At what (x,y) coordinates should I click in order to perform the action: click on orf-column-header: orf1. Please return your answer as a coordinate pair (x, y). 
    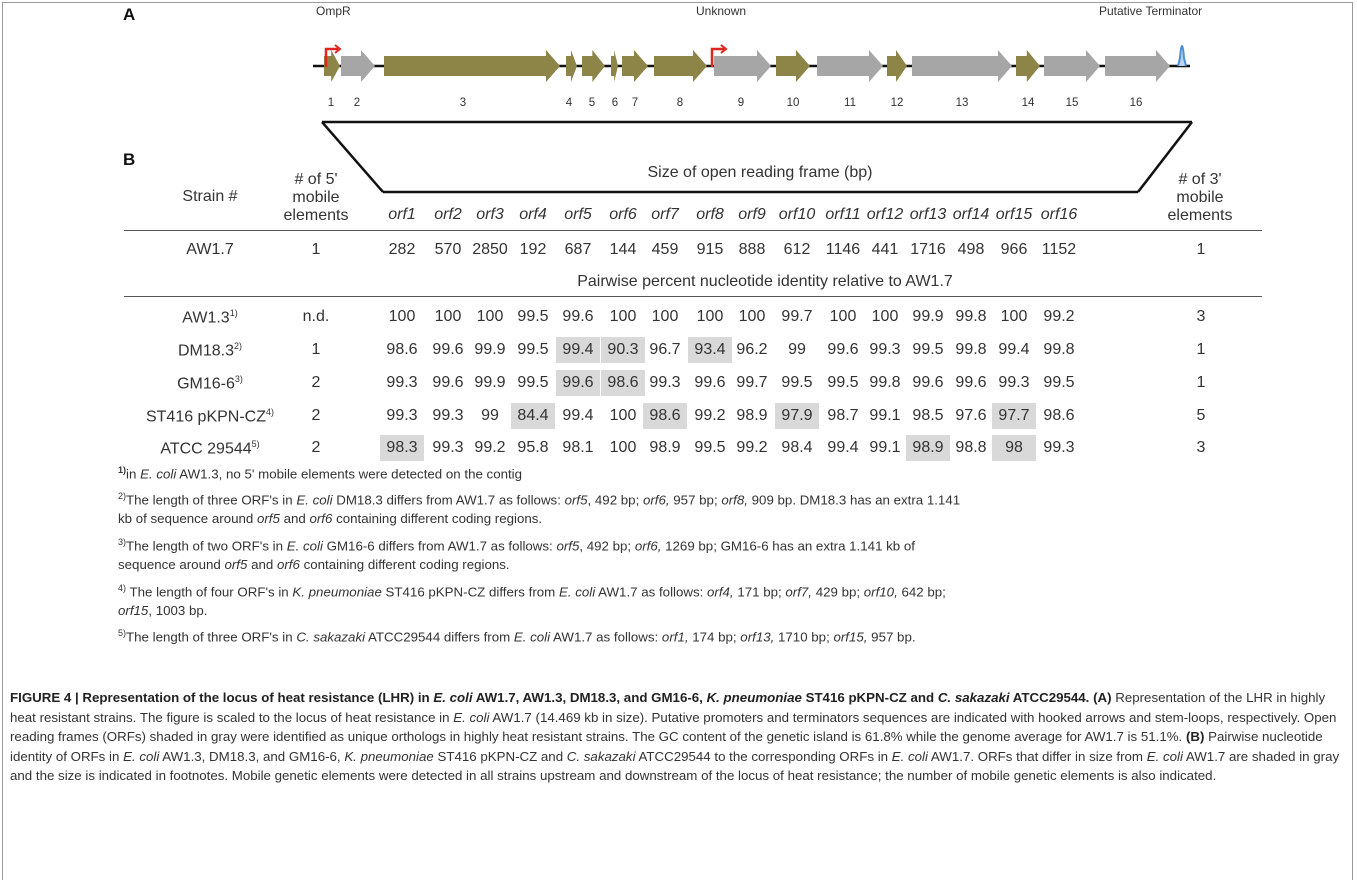
    Looking at the image, I should click on (402, 214).